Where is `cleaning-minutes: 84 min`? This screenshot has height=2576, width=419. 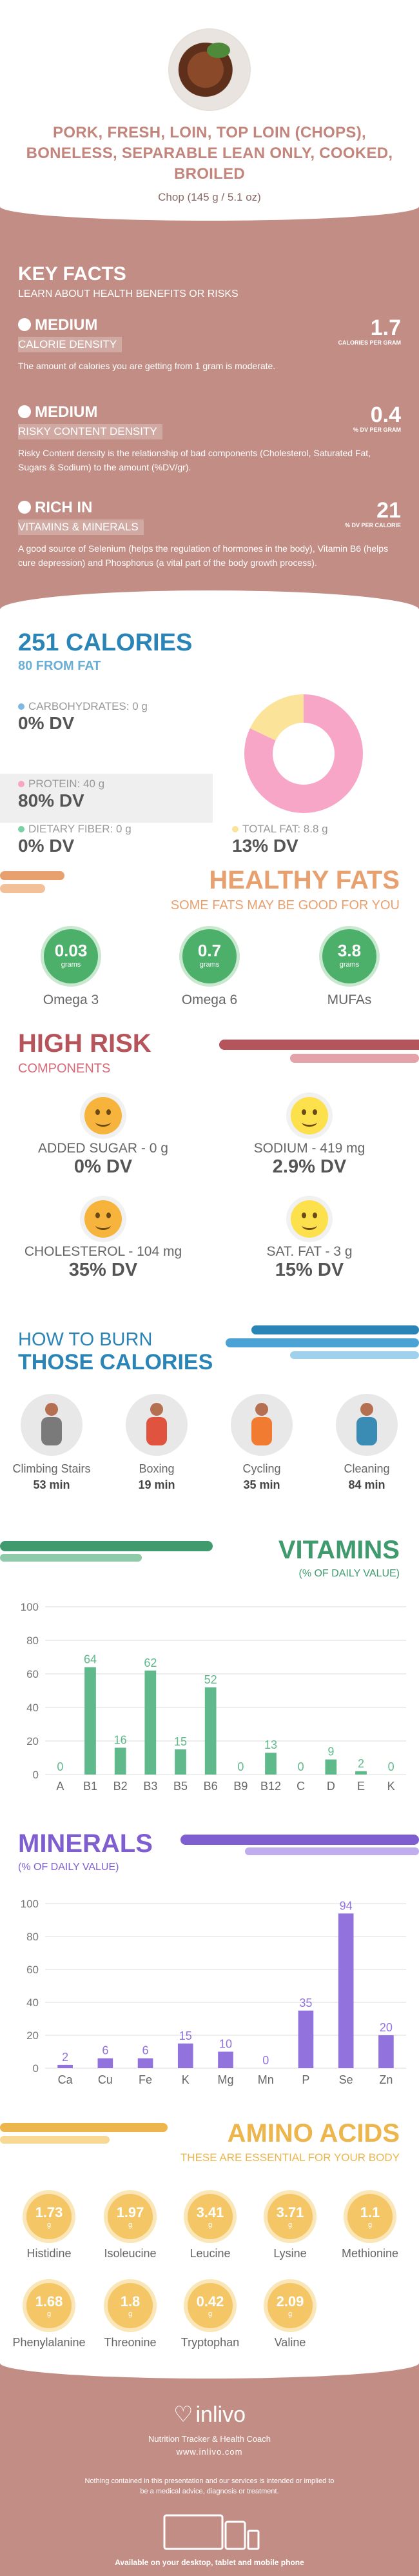 cleaning-minutes: 84 min is located at coordinates (366, 1484).